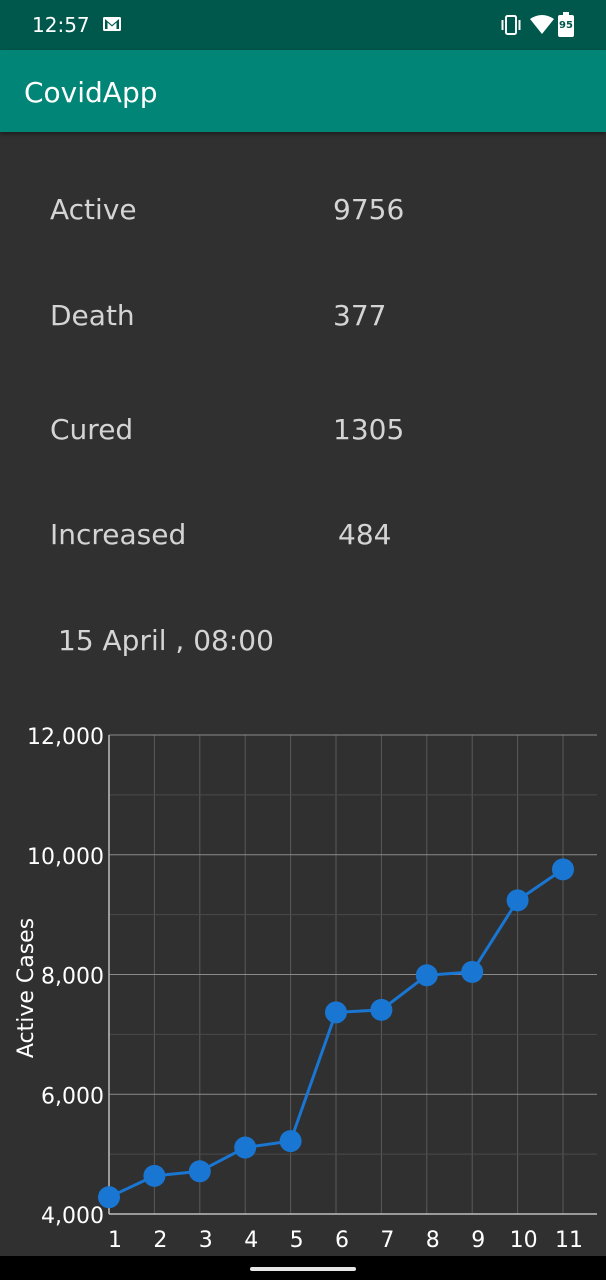 The height and width of the screenshot is (1280, 606). What do you see at coordinates (511, 27) in the screenshot?
I see `vibrate-icon` at bounding box center [511, 27].